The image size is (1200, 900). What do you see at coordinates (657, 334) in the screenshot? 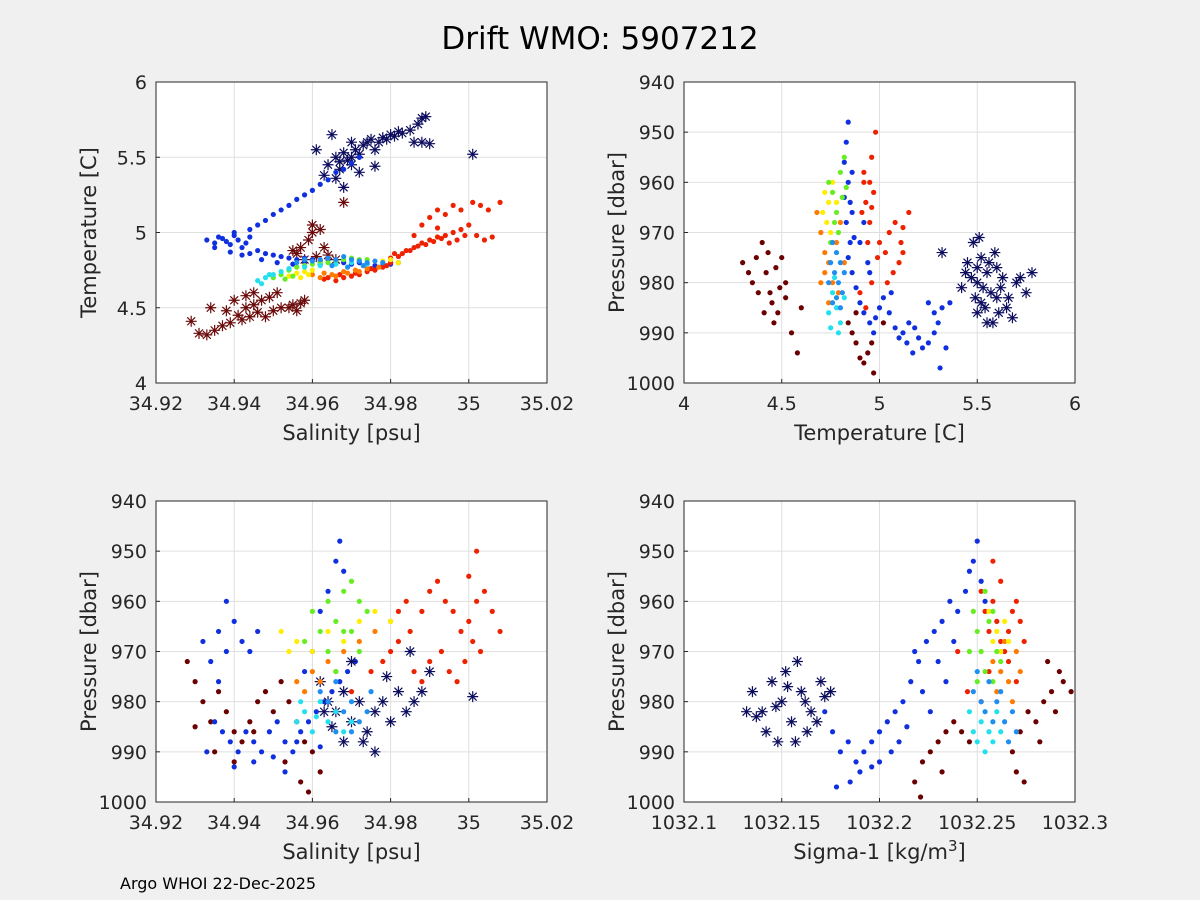
I see `y-tick-label: 990` at bounding box center [657, 334].